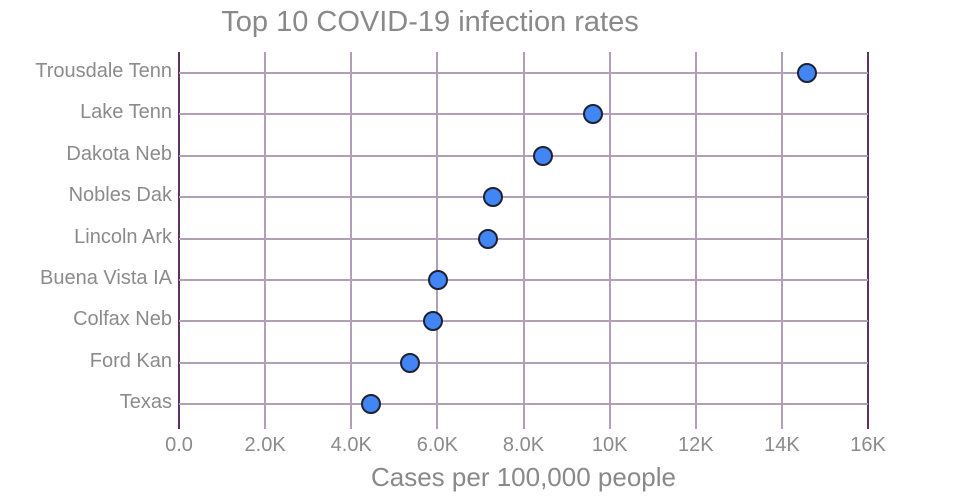 Image resolution: width=960 pixels, height=500 pixels. What do you see at coordinates (145, 402) in the screenshot?
I see `y-axis-label: Texas` at bounding box center [145, 402].